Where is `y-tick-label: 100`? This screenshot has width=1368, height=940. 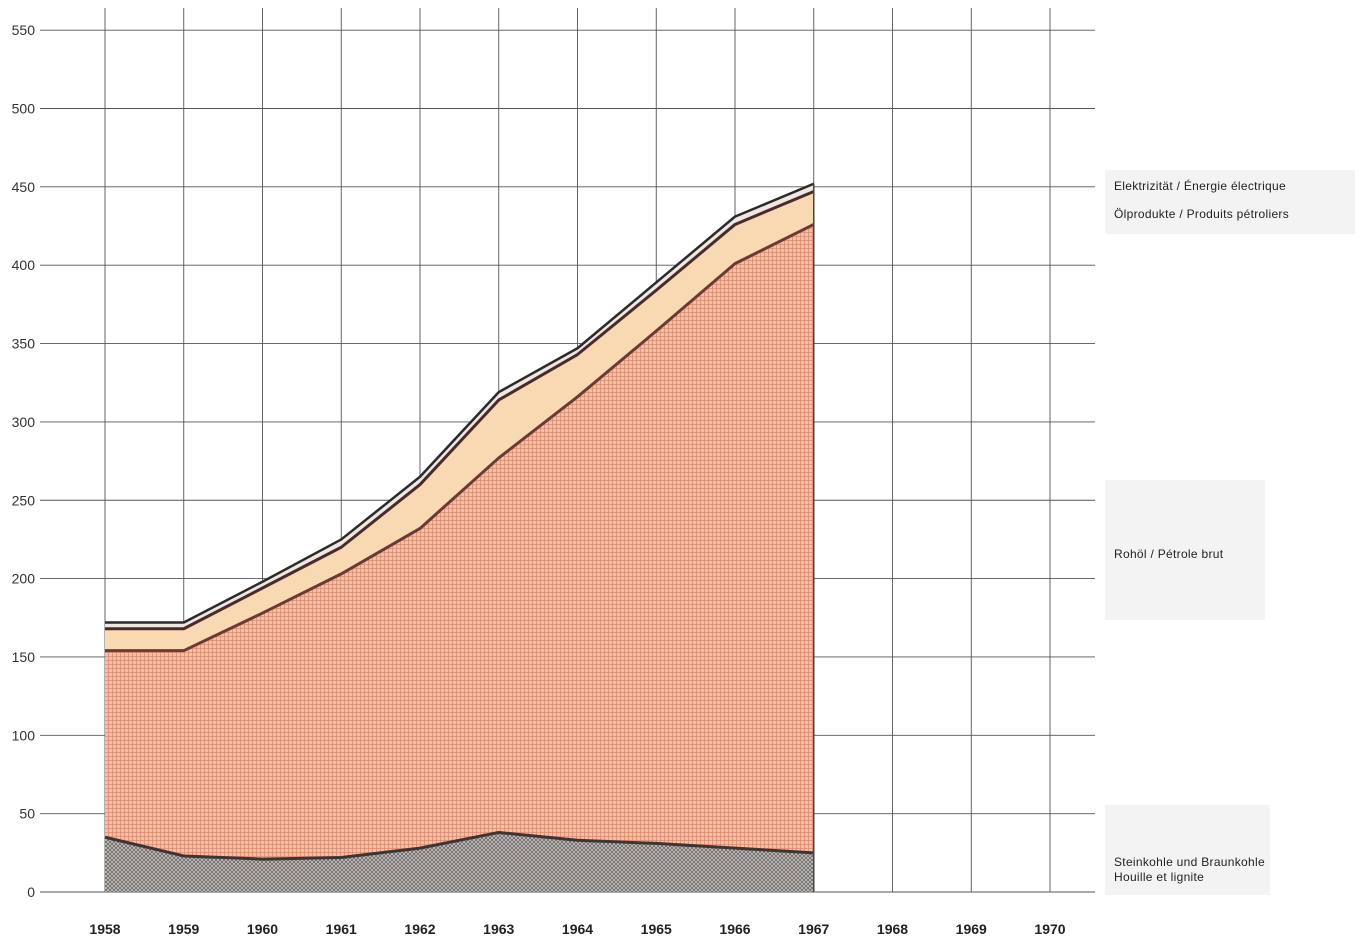
y-tick-label: 100 is located at coordinates (24, 735).